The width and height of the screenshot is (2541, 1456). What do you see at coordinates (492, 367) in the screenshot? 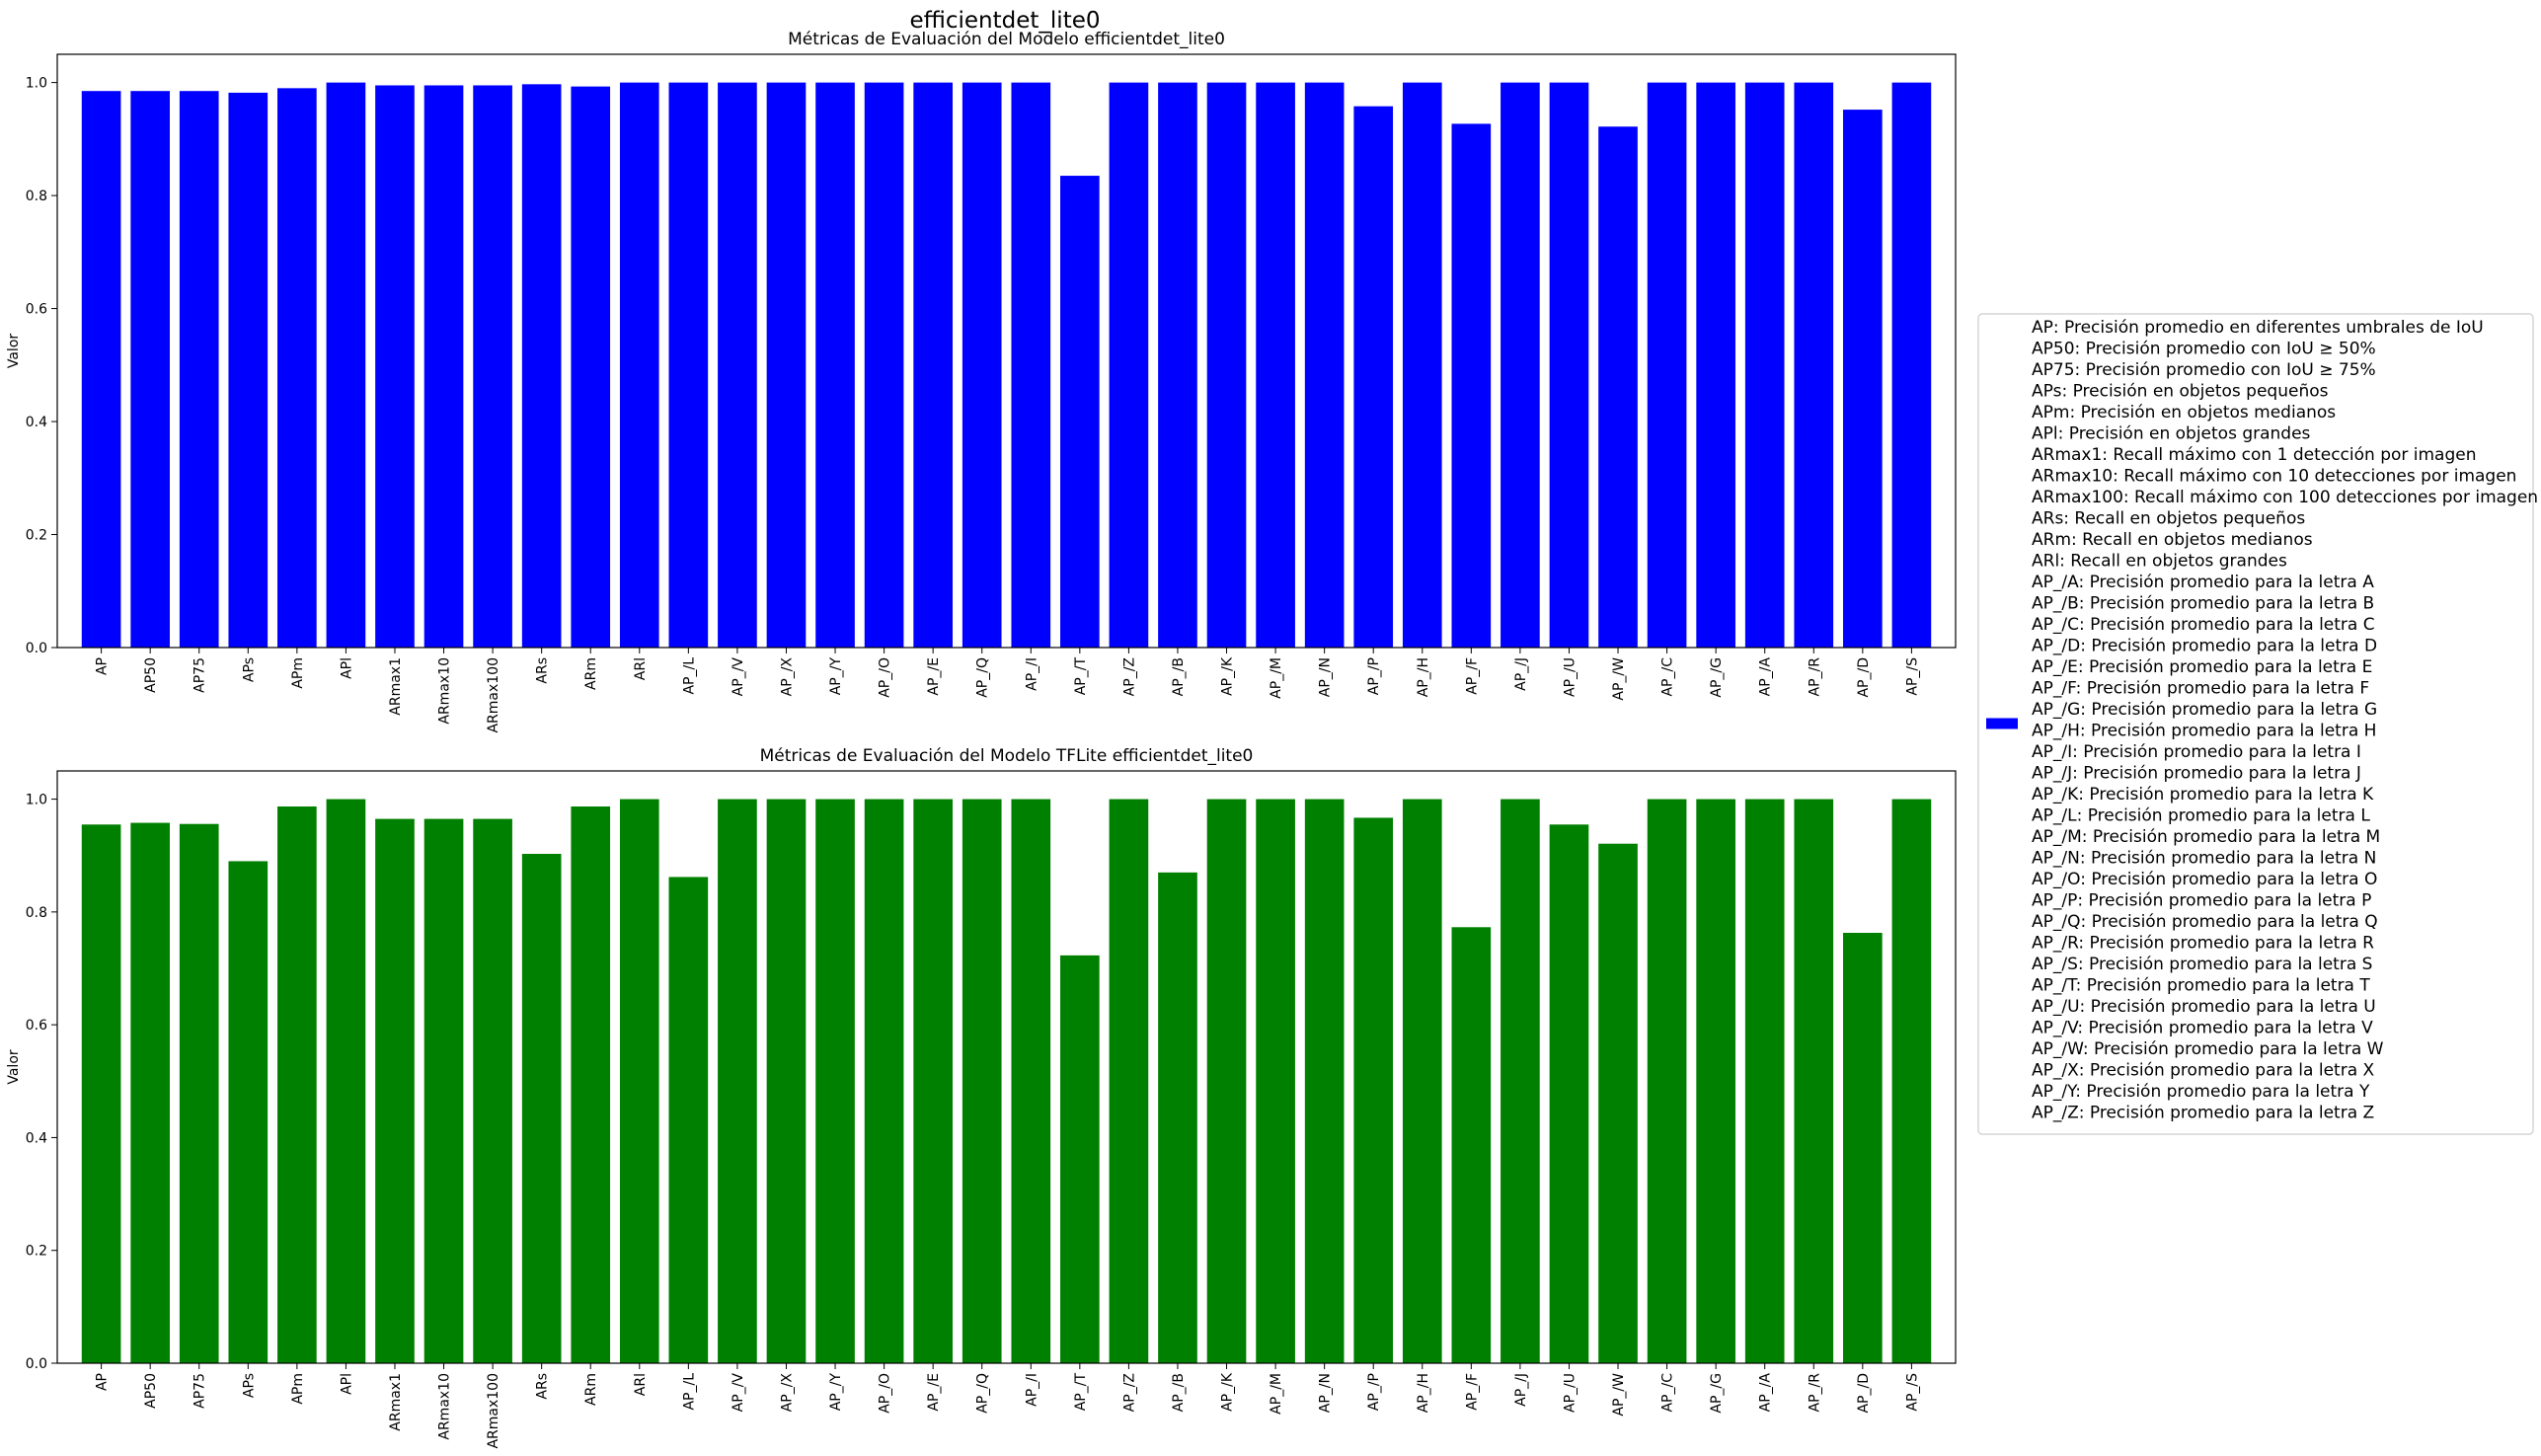
I see `bar-ARmax100` at bounding box center [492, 367].